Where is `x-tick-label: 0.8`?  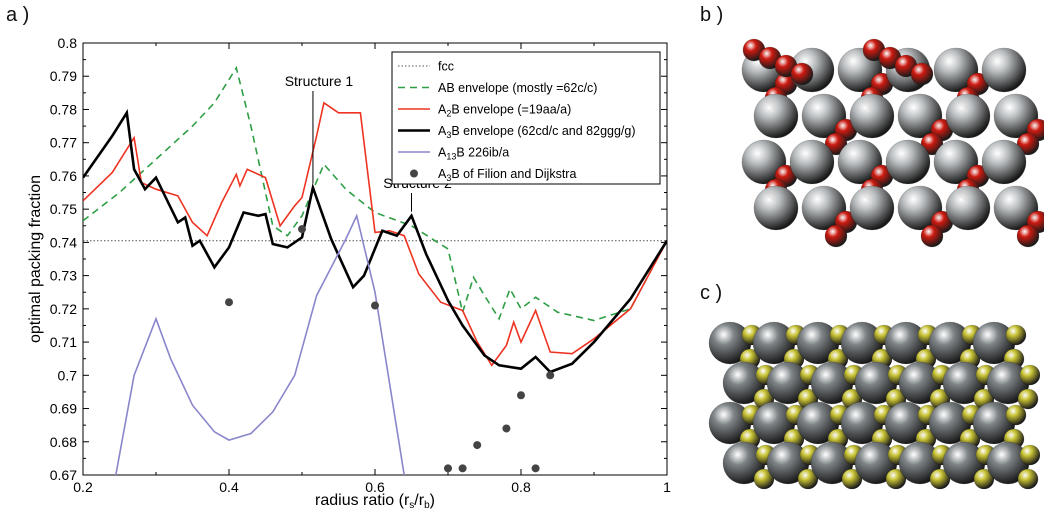 x-tick-label: 0.8 is located at coordinates (521, 487).